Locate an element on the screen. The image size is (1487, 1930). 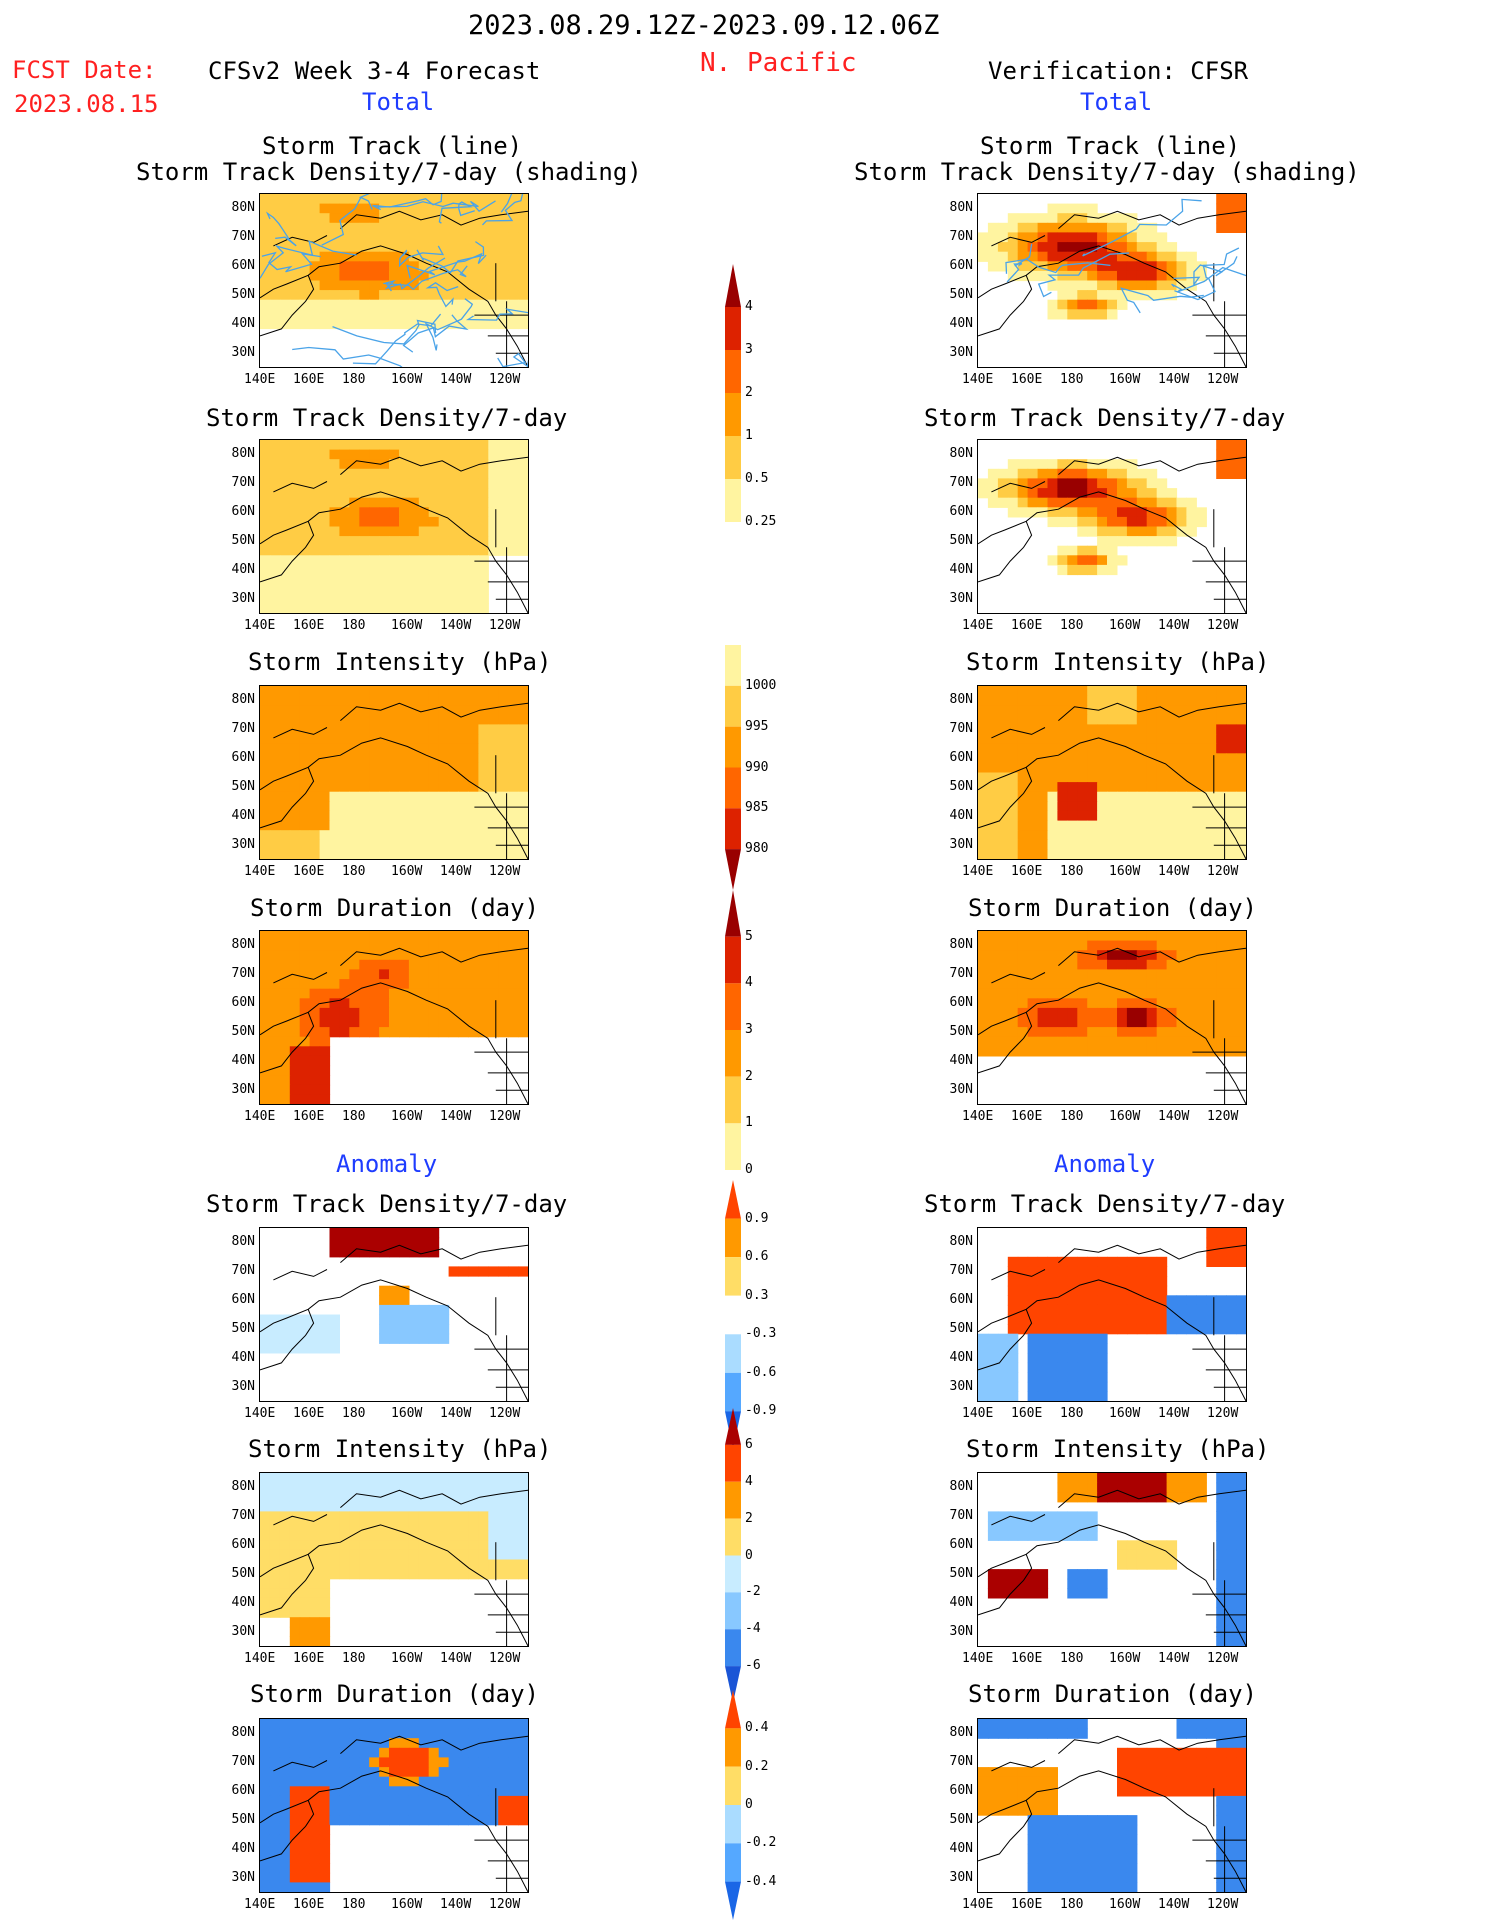
lon-label: 160E is located at coordinates (1027, 379).